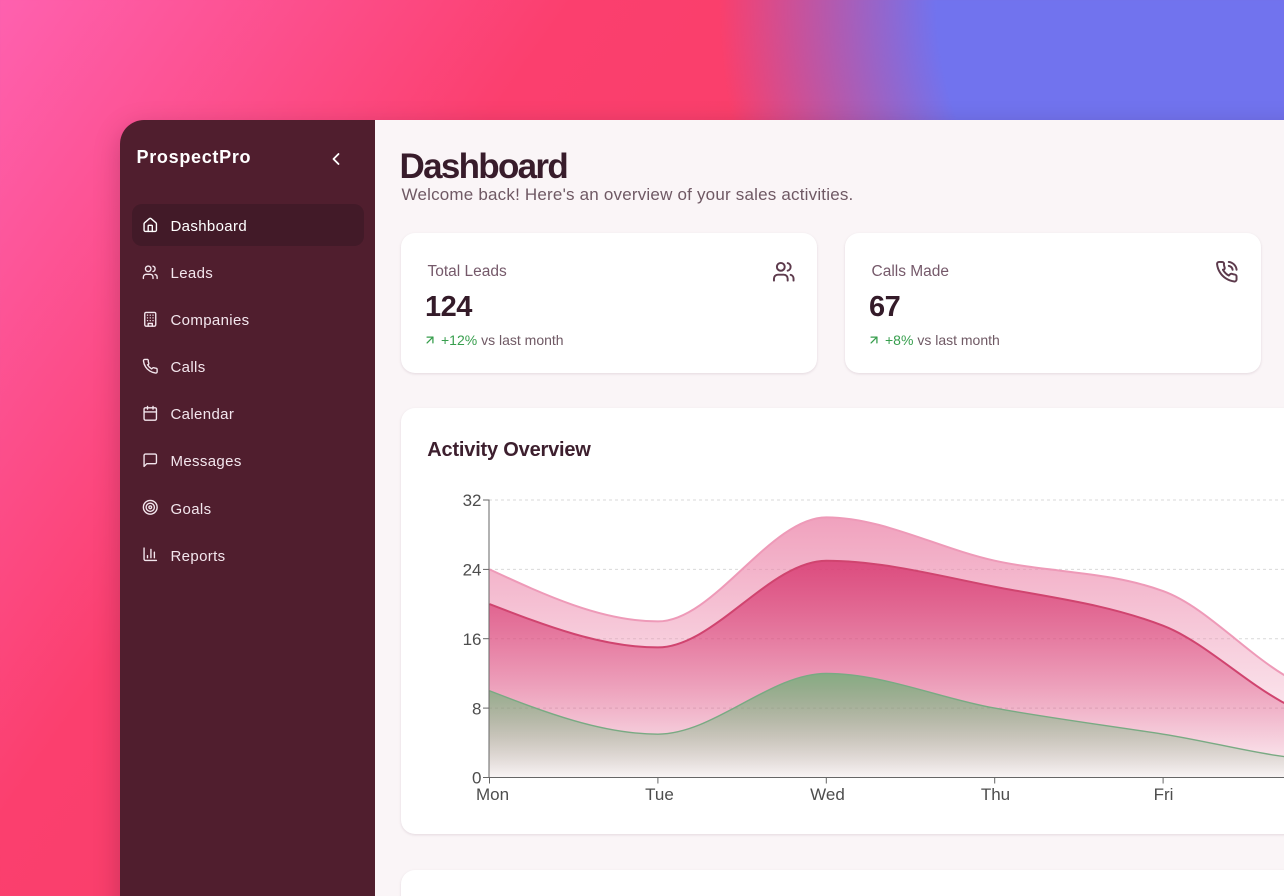 The height and width of the screenshot is (896, 1284). Describe the element at coordinates (1163, 794) in the screenshot. I see `svg-text: Fri` at that location.